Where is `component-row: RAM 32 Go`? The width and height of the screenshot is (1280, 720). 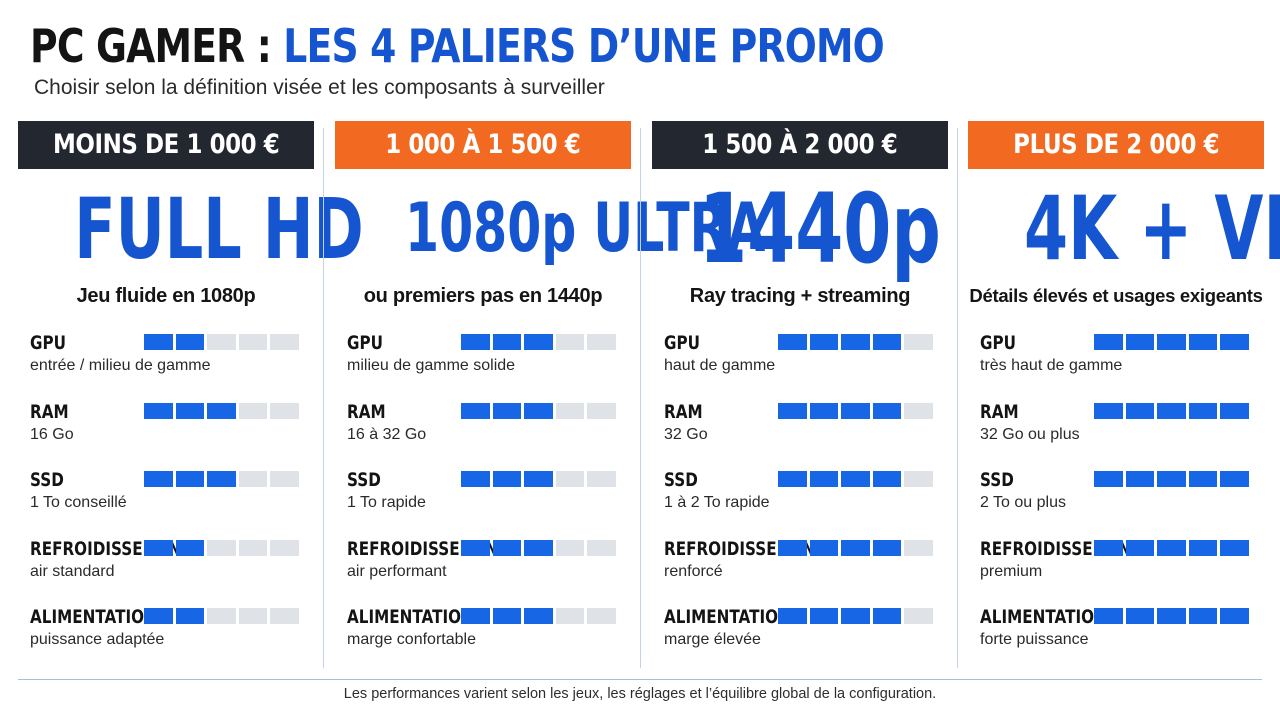
component-row: RAM 32 Go is located at coordinates (806, 434).